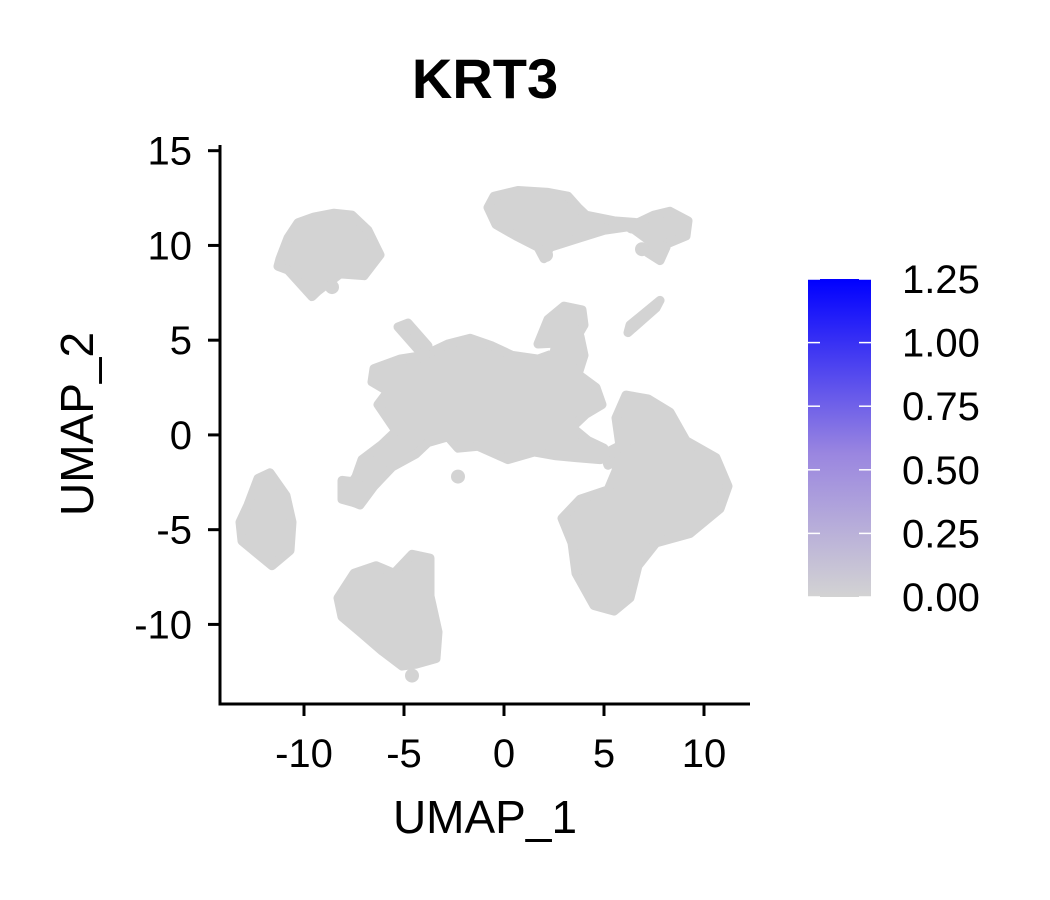  What do you see at coordinates (170, 246) in the screenshot?
I see `y-tick-label: 10` at bounding box center [170, 246].